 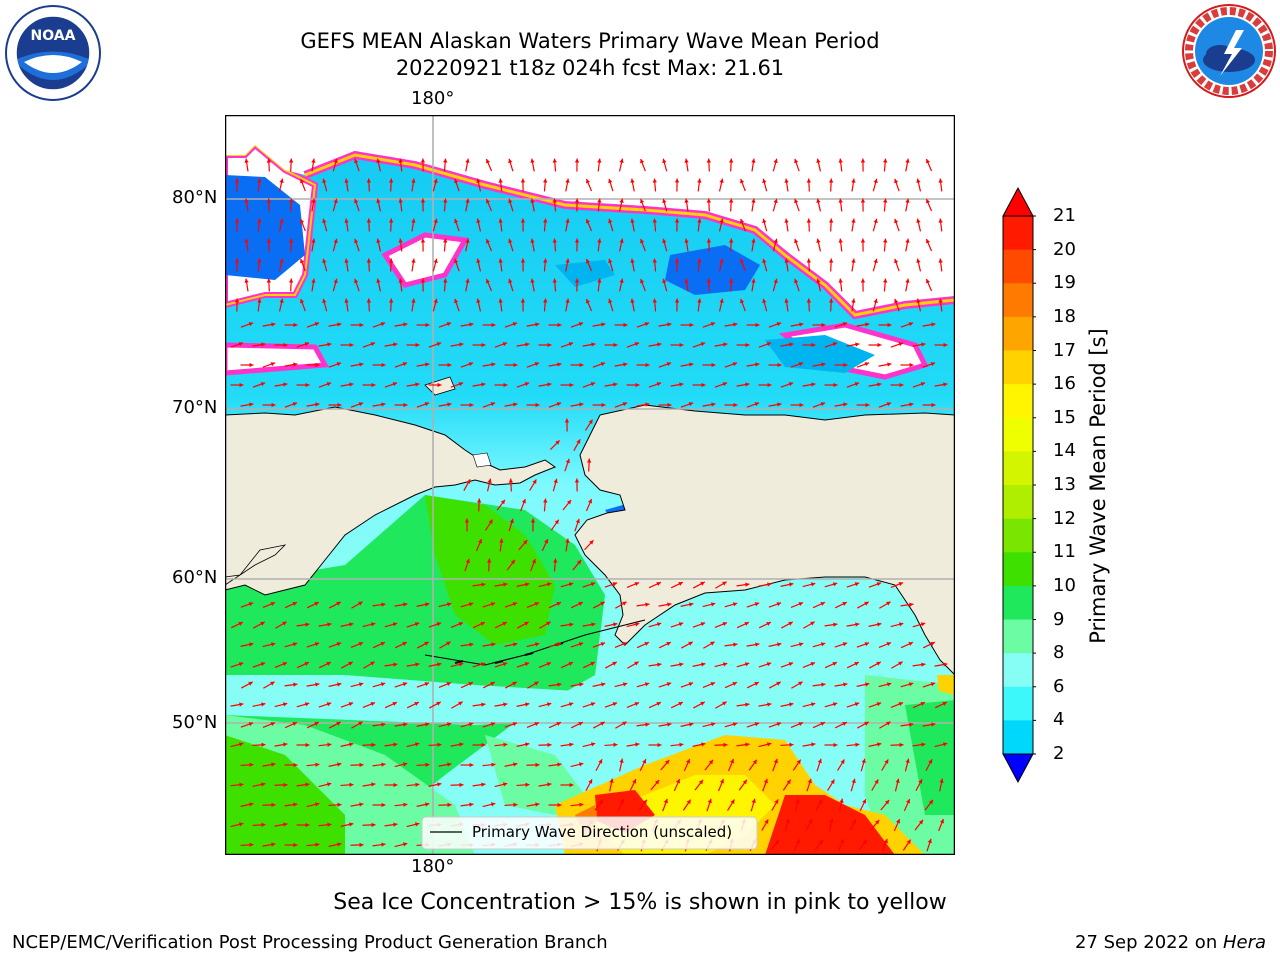 What do you see at coordinates (1149, 942) in the screenshot?
I see `footer-date-text: 27 Sep 2022 on` at bounding box center [1149, 942].